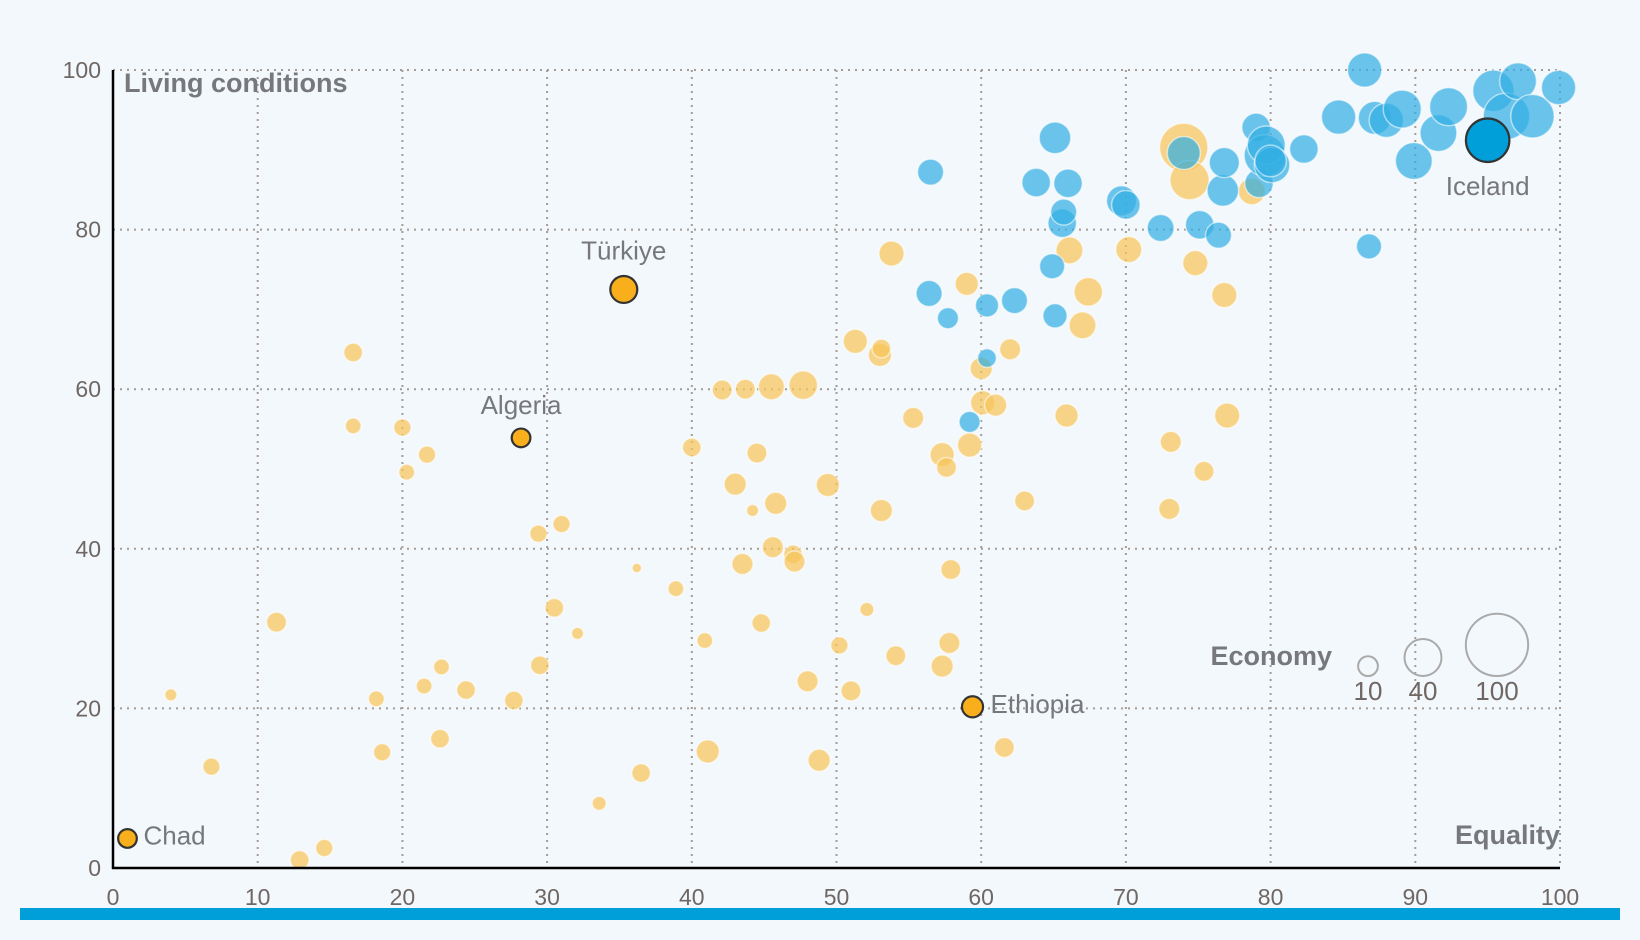 Image resolution: width=1640 pixels, height=940 pixels. I want to click on x-tick-label: 60, so click(981, 897).